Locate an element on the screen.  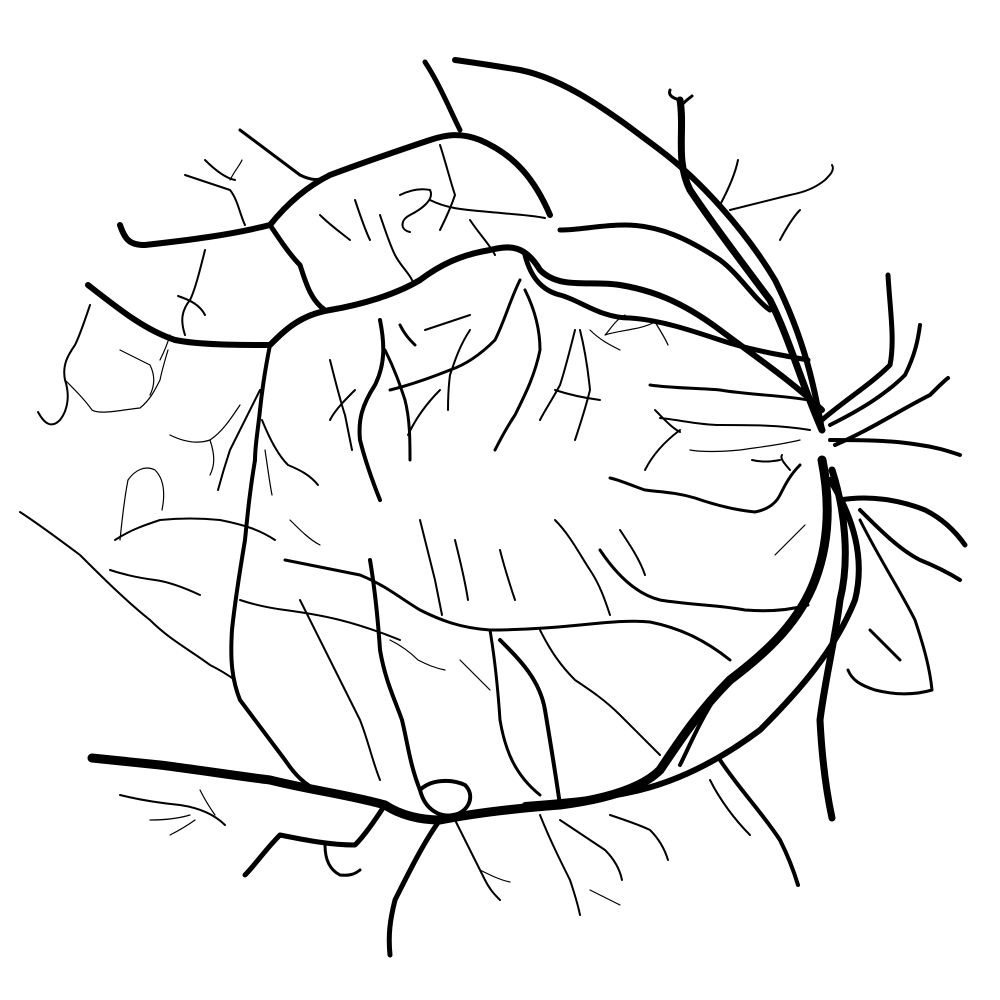
temporal-thin-vessels is located at coordinates (169, 465).